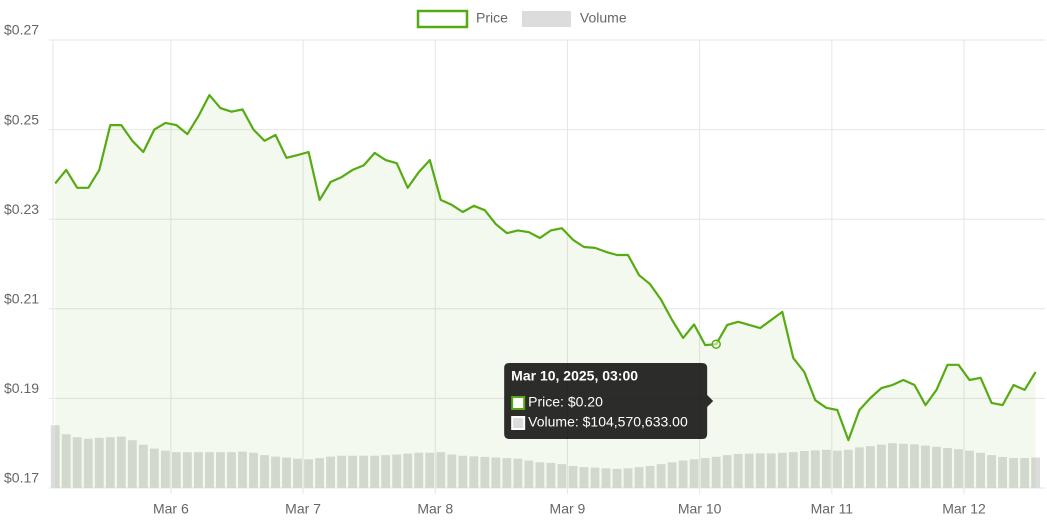  Describe the element at coordinates (574, 376) in the screenshot. I see `tooltip-title: Mar 10, 2025, 03:00` at that location.